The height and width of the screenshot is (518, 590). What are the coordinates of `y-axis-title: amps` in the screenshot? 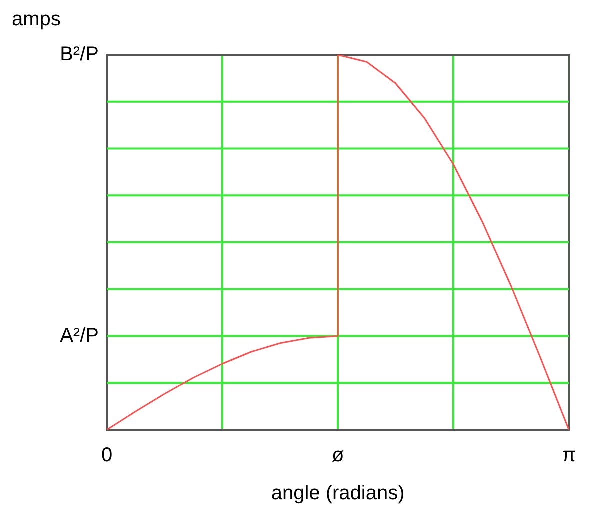 It's located at (36, 19).